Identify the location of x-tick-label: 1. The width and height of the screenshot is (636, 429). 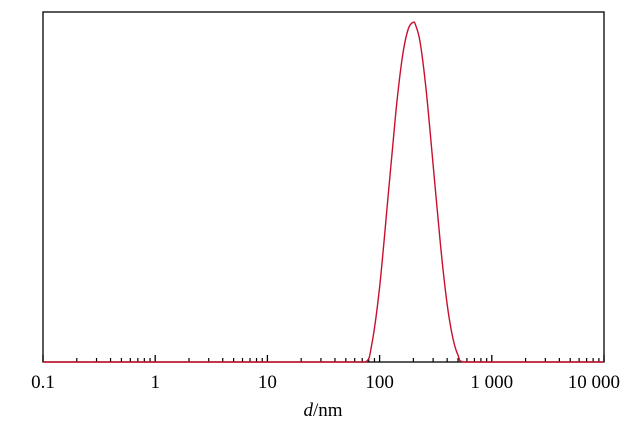
(155, 382).